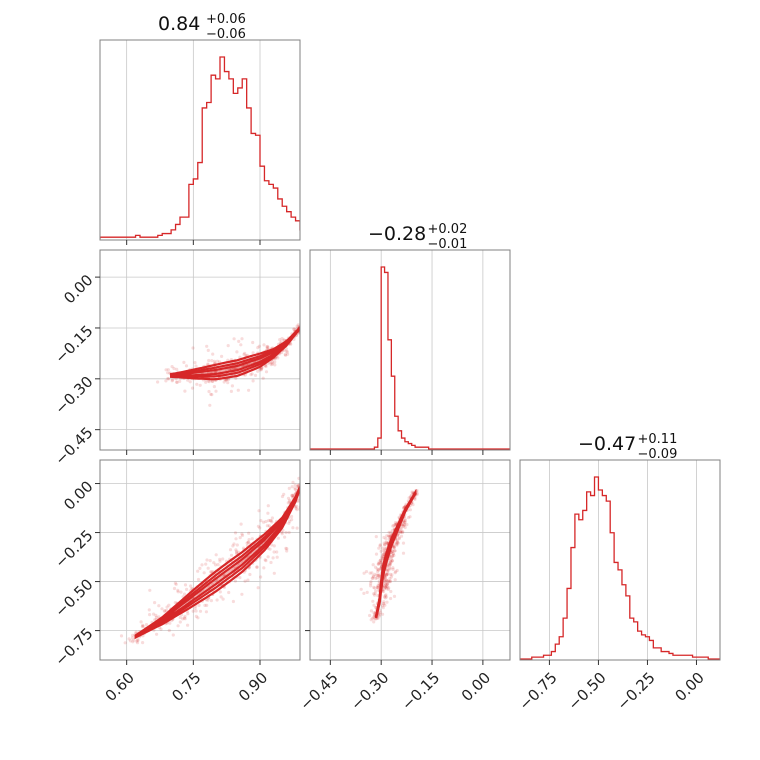 This screenshot has width=760, height=760. Describe the element at coordinates (200, 147) in the screenshot. I see `histogram-1-steps` at that location.